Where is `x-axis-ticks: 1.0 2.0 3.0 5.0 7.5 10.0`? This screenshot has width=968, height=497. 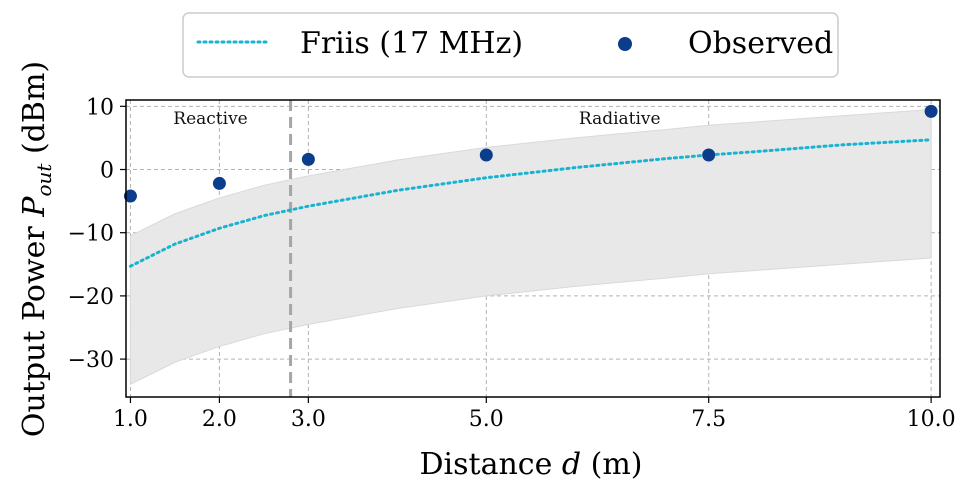 x-axis-ticks: 1.0 2.0 3.0 5.0 7.5 10.0 is located at coordinates (534, 414).